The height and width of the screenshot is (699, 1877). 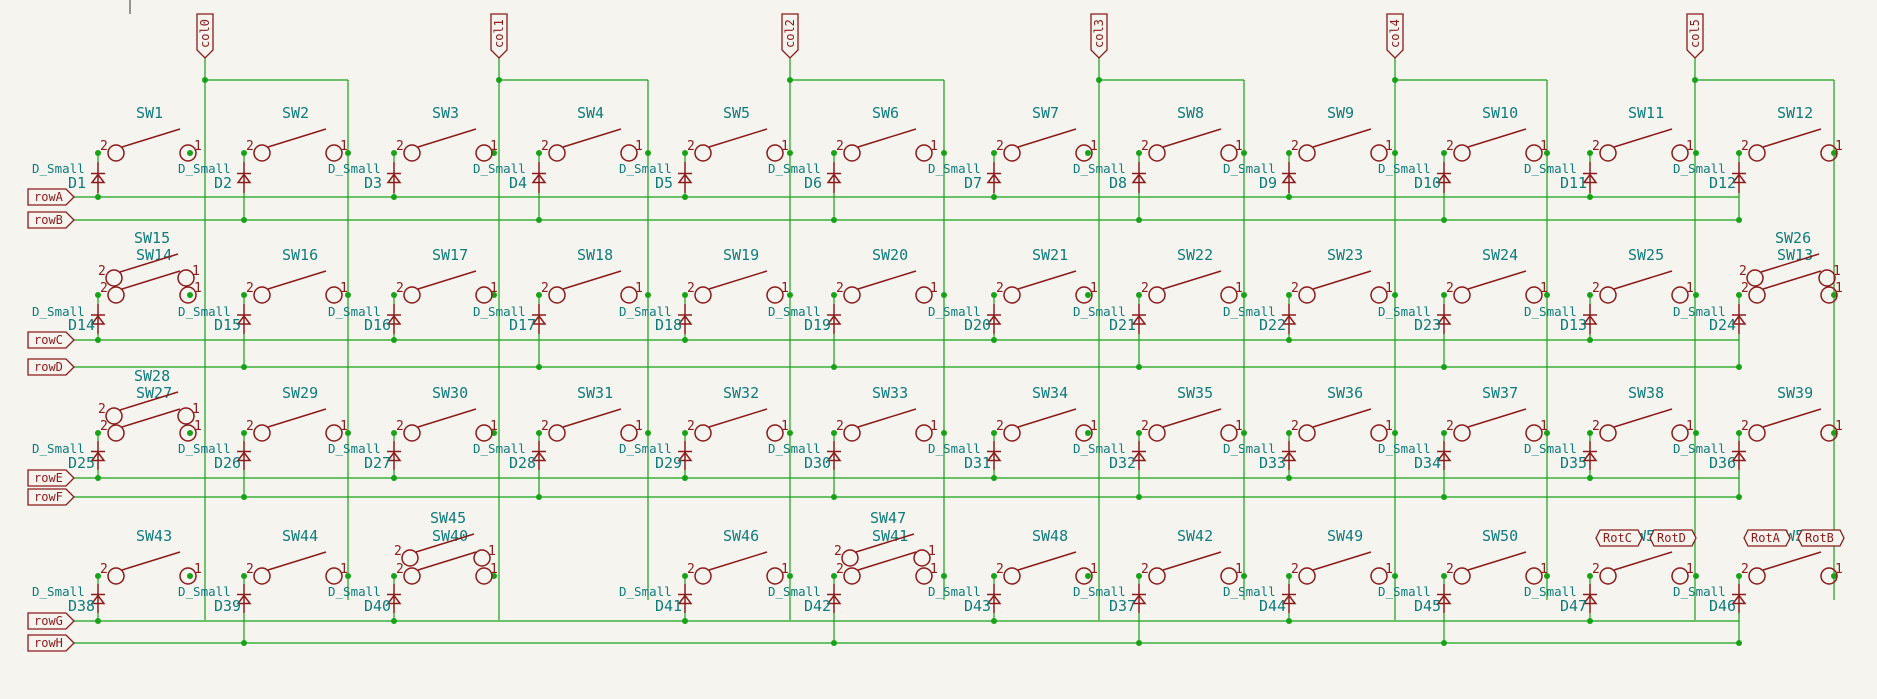 What do you see at coordinates (1790, 258) in the screenshot?
I see `switch-SW26: 2 1 SW26` at bounding box center [1790, 258].